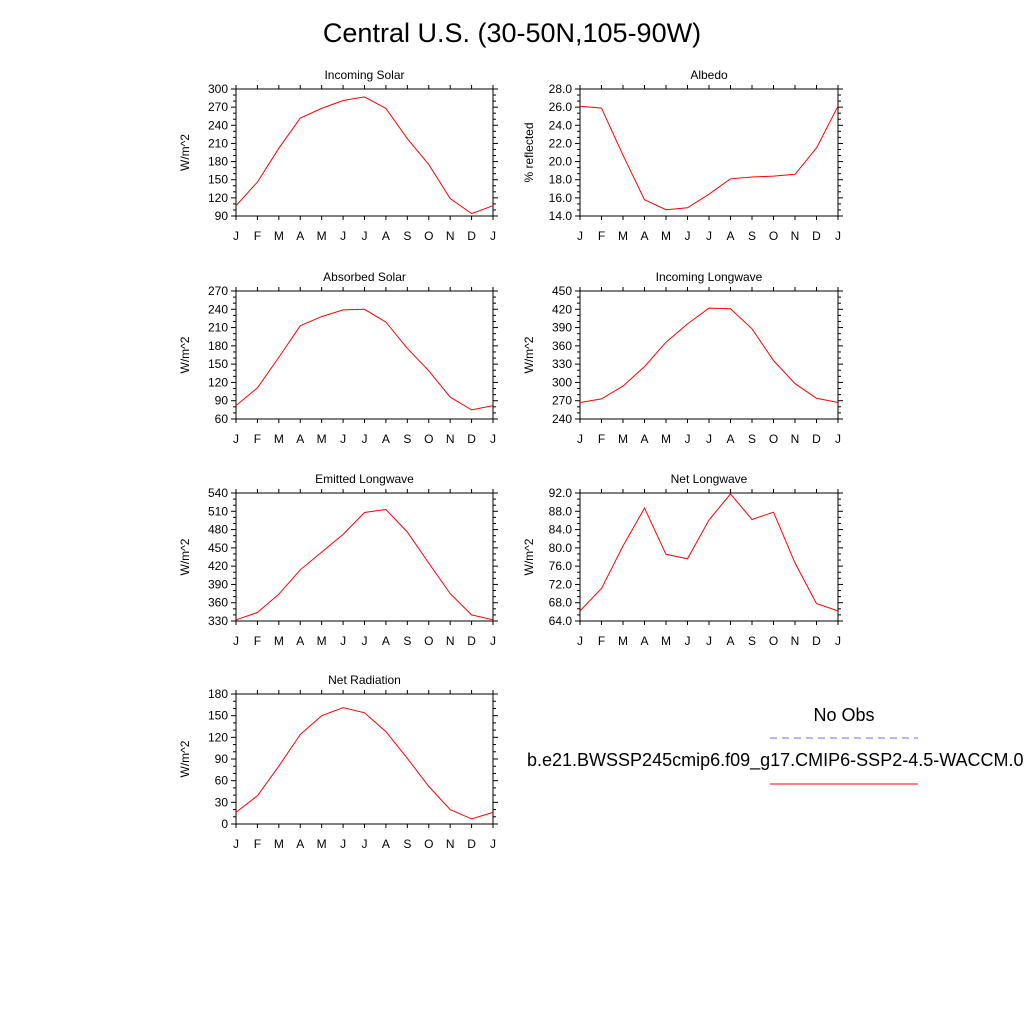  I want to click on legend-obs-line, so click(845, 738).